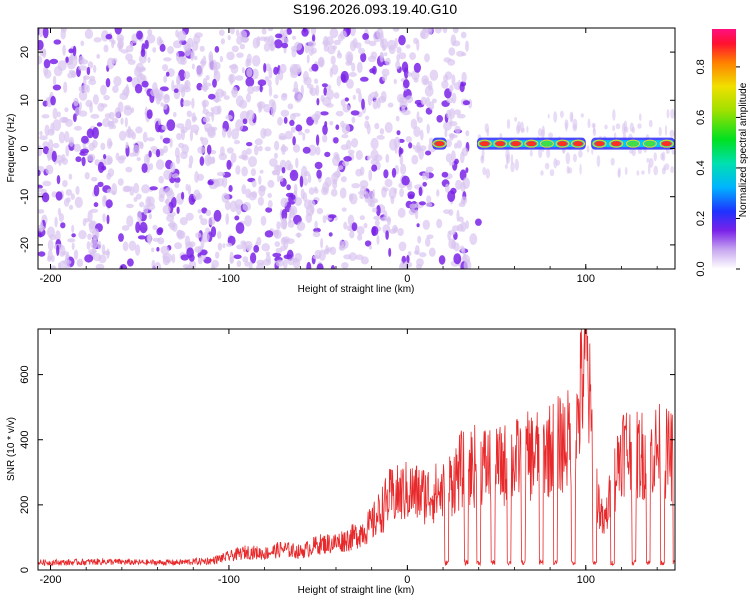 The height and width of the screenshot is (600, 750). I want to click on snr-y-tick-label: 400, so click(25, 440).